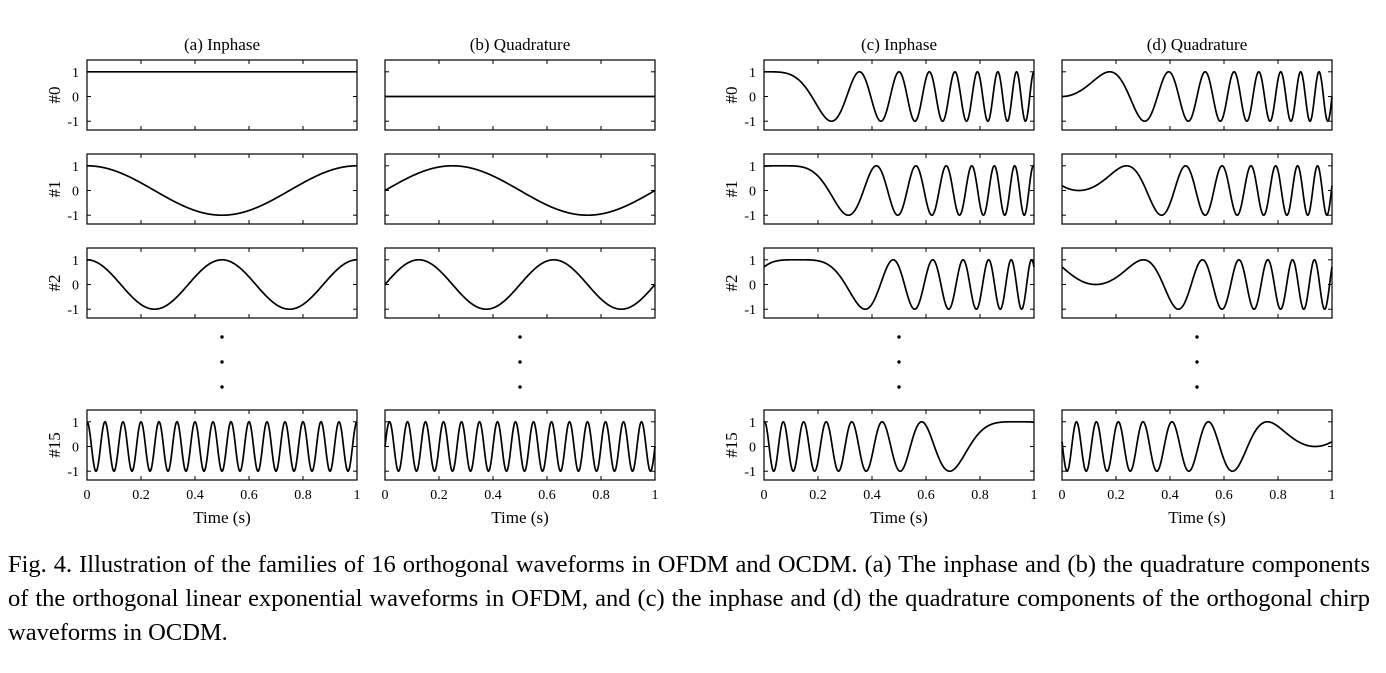  I want to click on panel-title: (a) Inphase, so click(222, 44).